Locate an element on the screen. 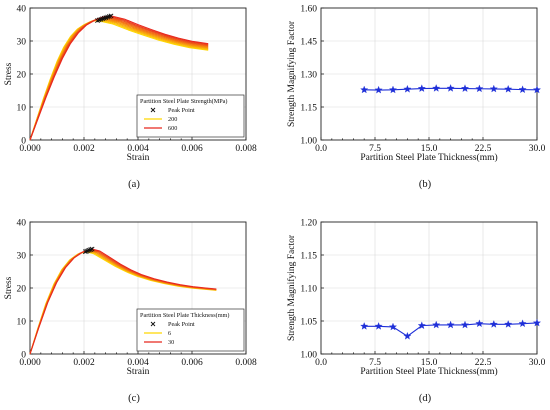  x-tick-label: 0.002 is located at coordinates (84, 149).